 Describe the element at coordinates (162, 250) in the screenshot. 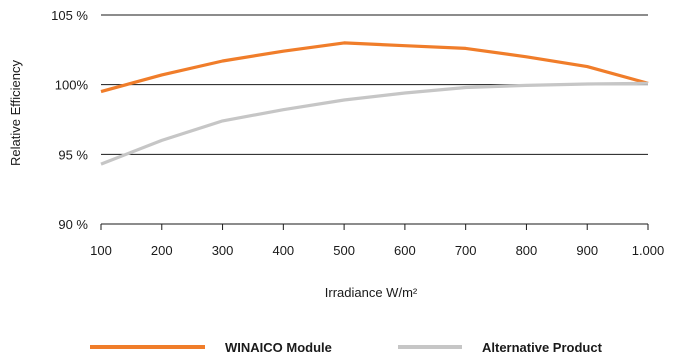

I see `x-tick-label: 200` at that location.